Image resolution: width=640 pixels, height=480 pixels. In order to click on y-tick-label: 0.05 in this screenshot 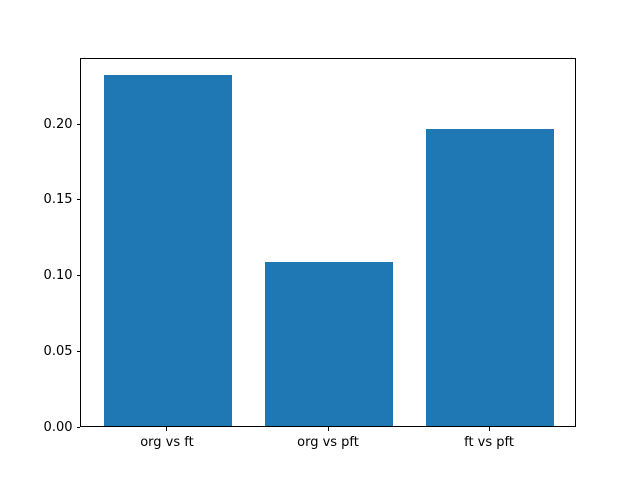, I will do `click(58, 351)`.